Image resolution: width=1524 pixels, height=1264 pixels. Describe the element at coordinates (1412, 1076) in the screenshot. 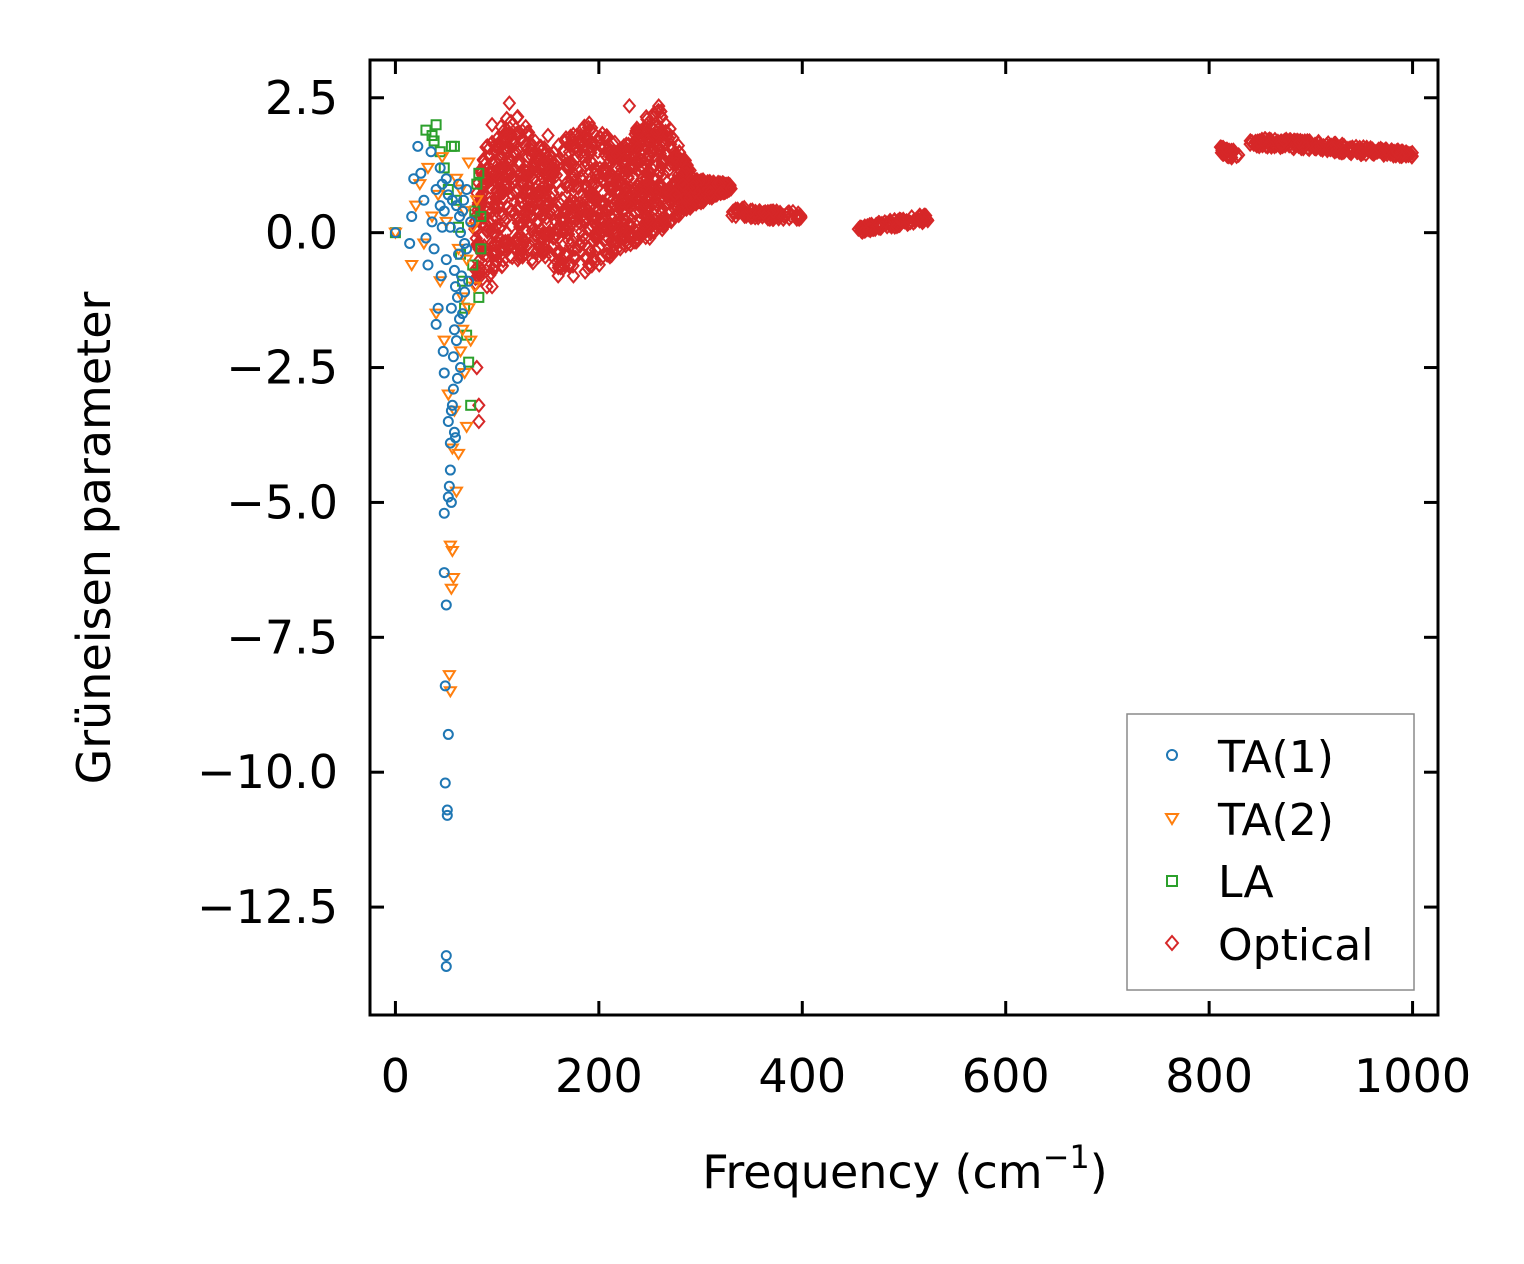

I see `x-tick-label: 1000` at that location.